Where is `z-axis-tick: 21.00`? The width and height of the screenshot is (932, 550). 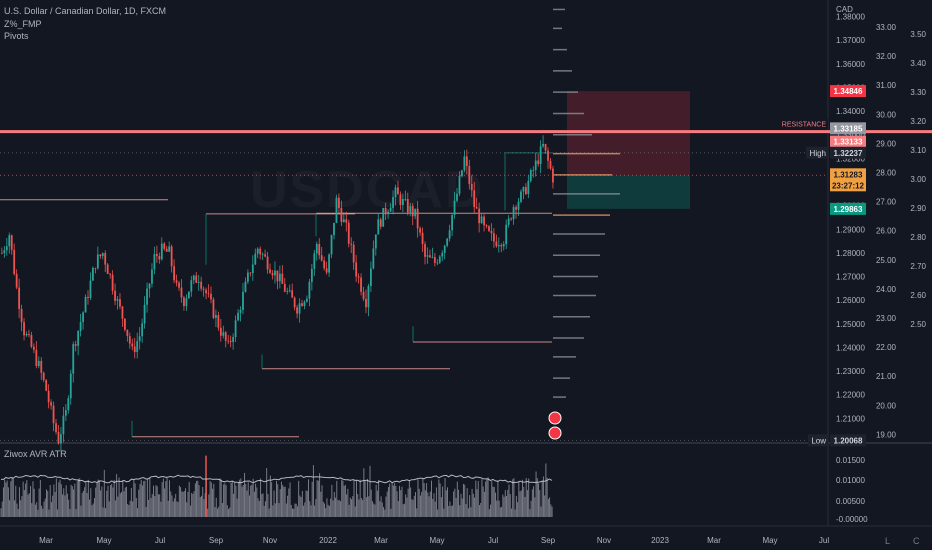 z-axis-tick: 21.00 is located at coordinates (886, 376).